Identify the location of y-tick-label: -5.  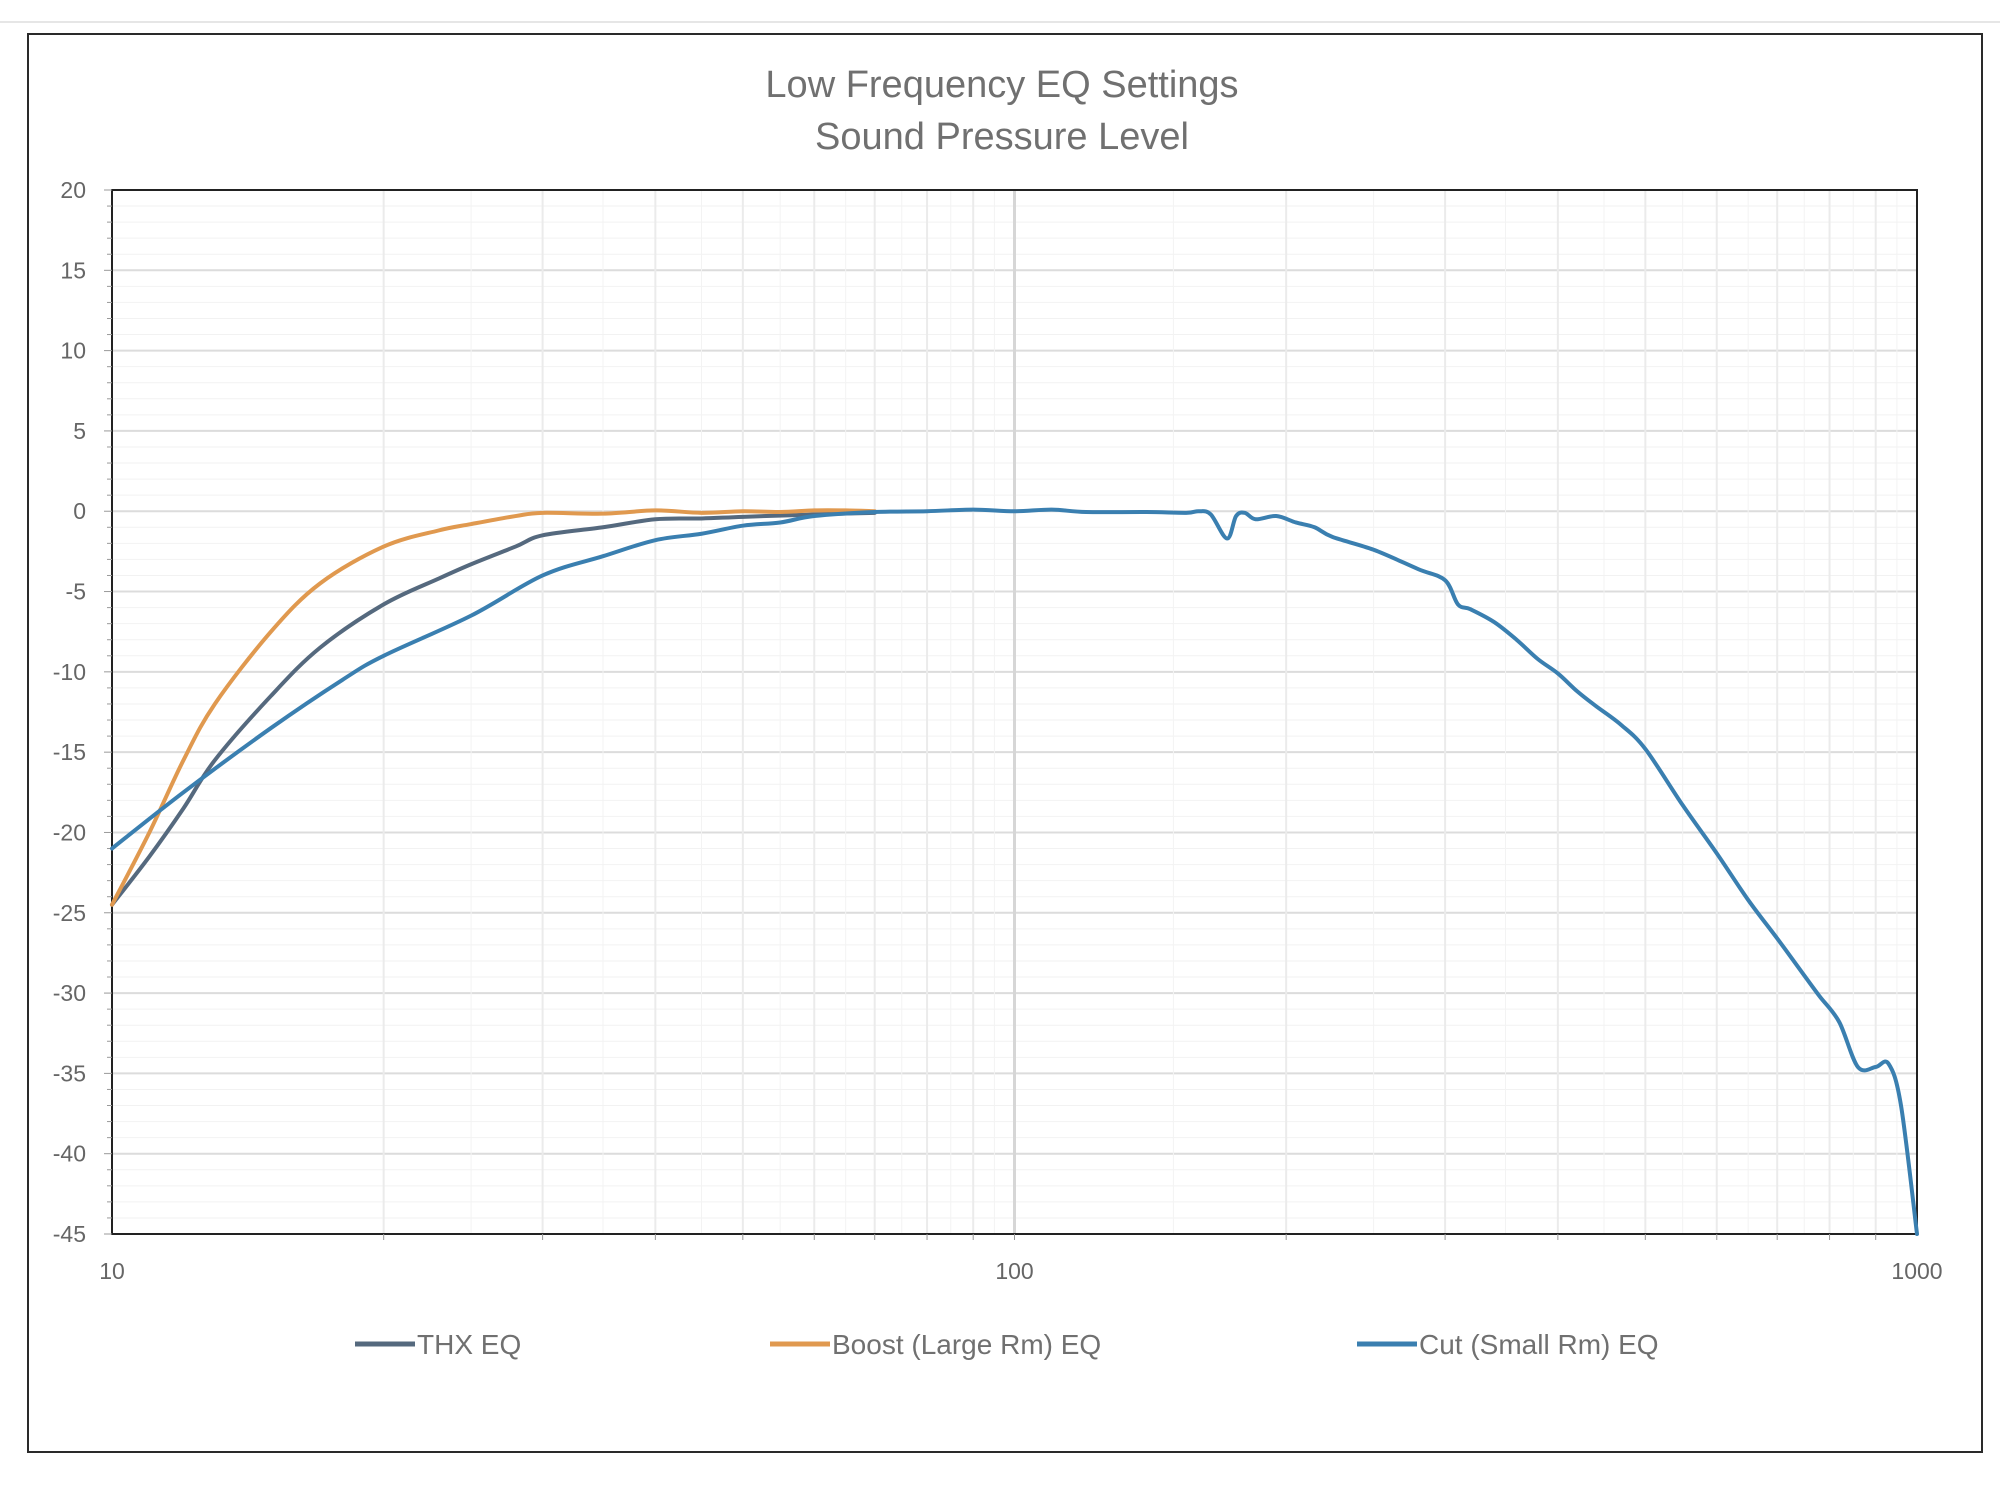
(76, 592).